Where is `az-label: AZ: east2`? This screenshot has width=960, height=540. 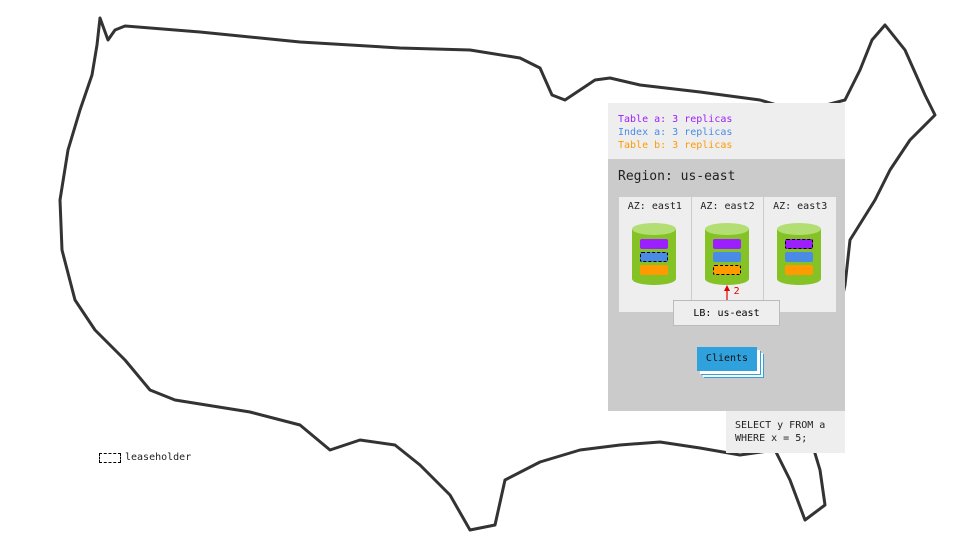 az-label: AZ: east2 is located at coordinates (727, 206).